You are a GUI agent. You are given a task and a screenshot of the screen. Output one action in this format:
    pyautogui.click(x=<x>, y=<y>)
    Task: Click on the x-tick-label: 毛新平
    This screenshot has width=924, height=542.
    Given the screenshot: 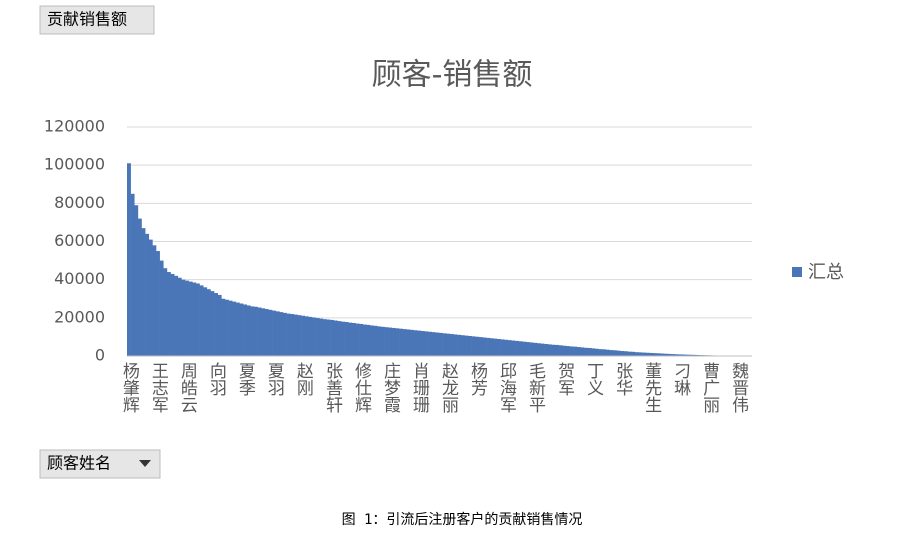 What is the action you would take?
    pyautogui.click(x=535, y=387)
    